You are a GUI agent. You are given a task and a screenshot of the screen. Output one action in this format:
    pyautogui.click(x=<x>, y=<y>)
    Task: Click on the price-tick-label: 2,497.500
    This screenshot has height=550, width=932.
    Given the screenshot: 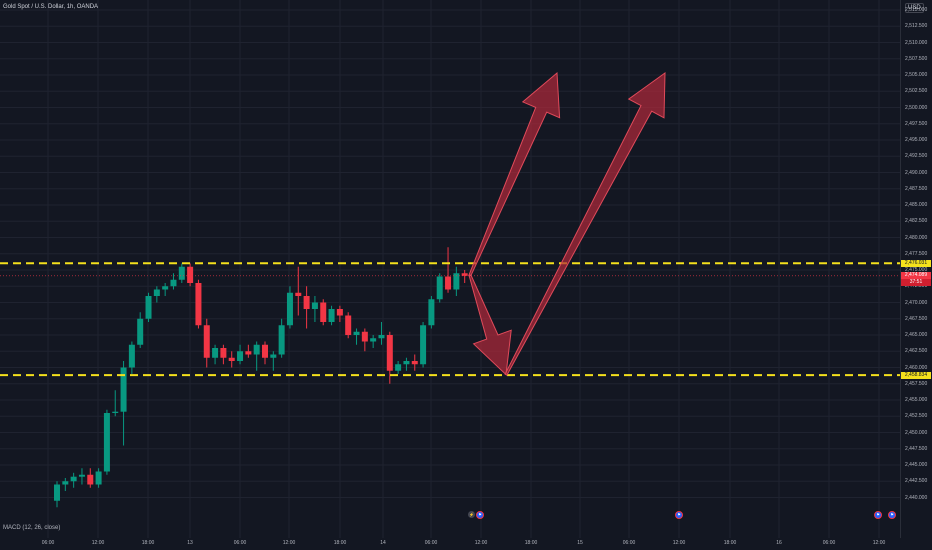 What is the action you would take?
    pyautogui.click(x=916, y=123)
    